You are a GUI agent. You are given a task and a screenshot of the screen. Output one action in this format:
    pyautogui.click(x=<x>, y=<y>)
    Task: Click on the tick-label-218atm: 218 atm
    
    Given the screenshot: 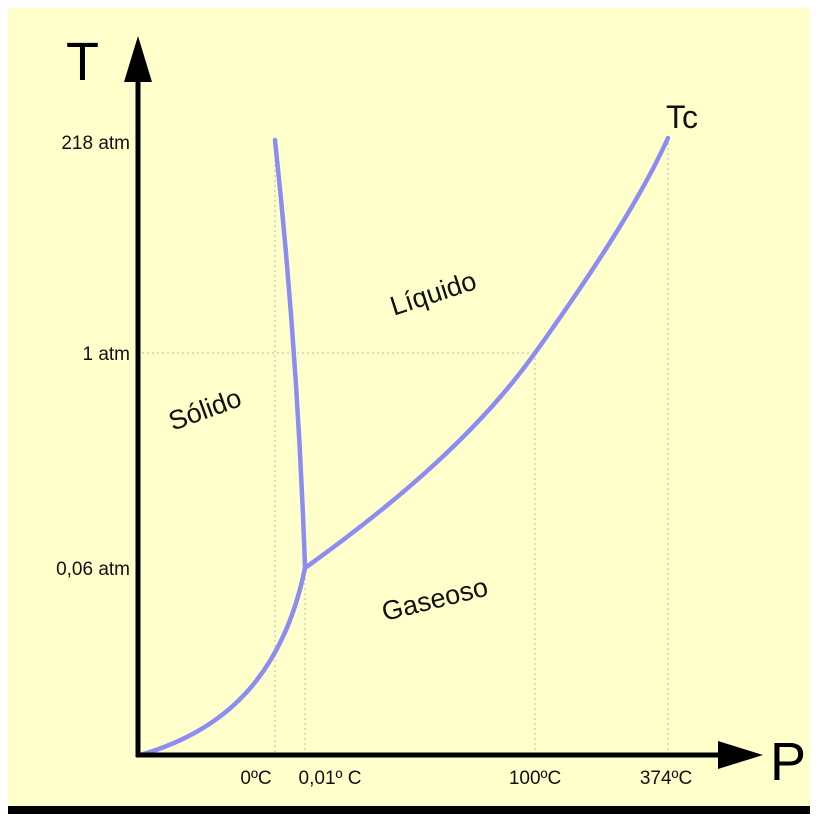 What is the action you would take?
    pyautogui.click(x=95, y=143)
    